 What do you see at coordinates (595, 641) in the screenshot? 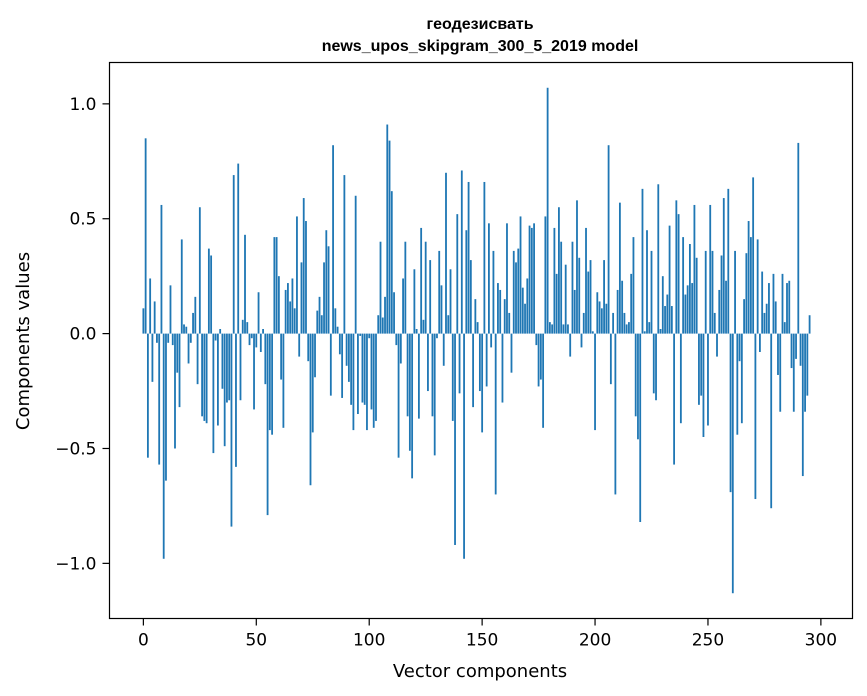
I see `x-tick-label: 200` at bounding box center [595, 641].